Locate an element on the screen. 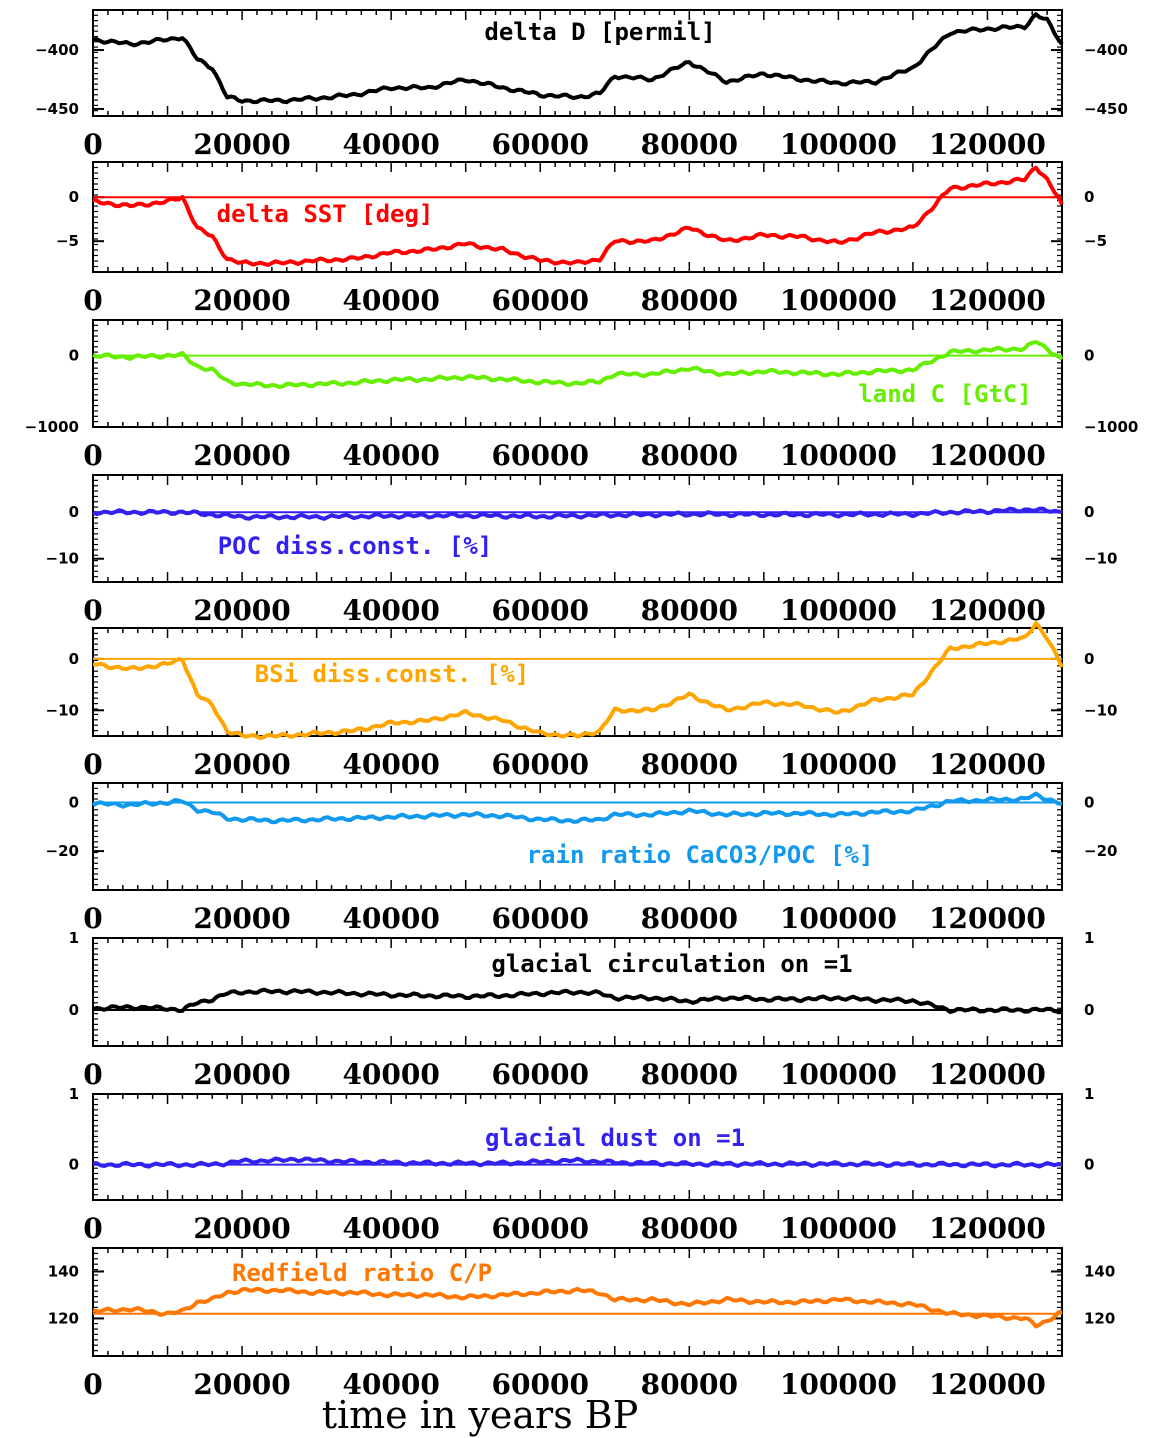 The width and height of the screenshot is (1152, 1438). y-tick-label-left: −20 is located at coordinates (62, 851).